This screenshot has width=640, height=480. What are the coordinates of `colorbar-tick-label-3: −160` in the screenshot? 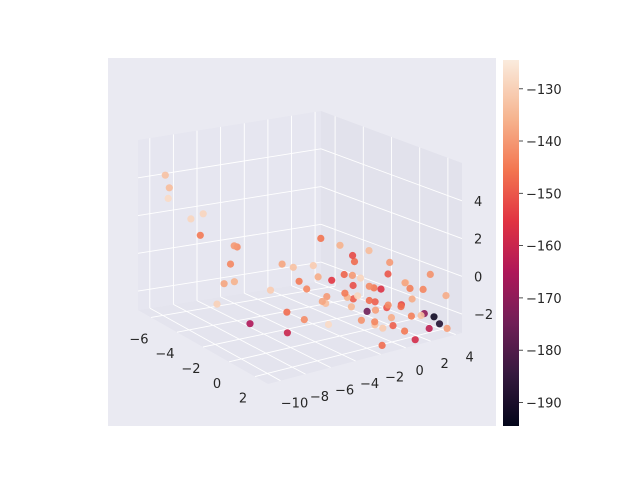 It's located at (544, 247).